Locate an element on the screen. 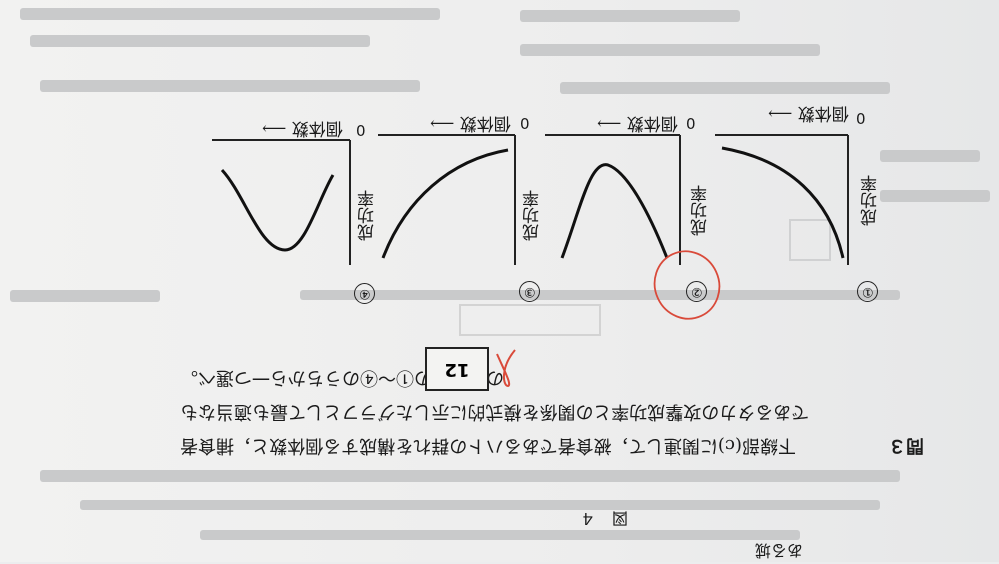 This screenshot has height=564, width=999. graph-2-y-label: 成功率 is located at coordinates (701, 210).